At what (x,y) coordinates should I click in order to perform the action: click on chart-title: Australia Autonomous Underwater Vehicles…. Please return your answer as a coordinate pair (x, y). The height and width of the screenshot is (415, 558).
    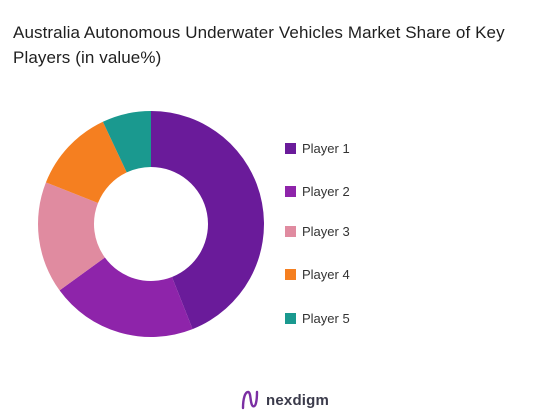
    Looking at the image, I should click on (259, 45).